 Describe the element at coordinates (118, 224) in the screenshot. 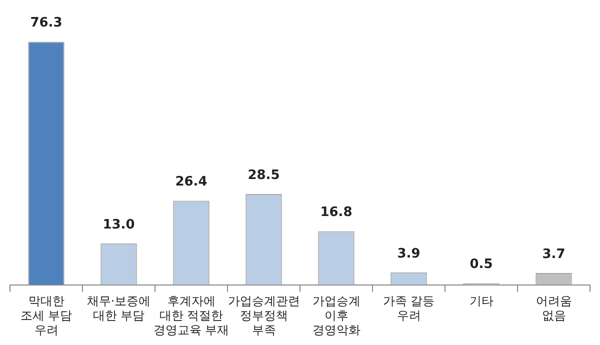

I see `data-label: 13.0` at that location.